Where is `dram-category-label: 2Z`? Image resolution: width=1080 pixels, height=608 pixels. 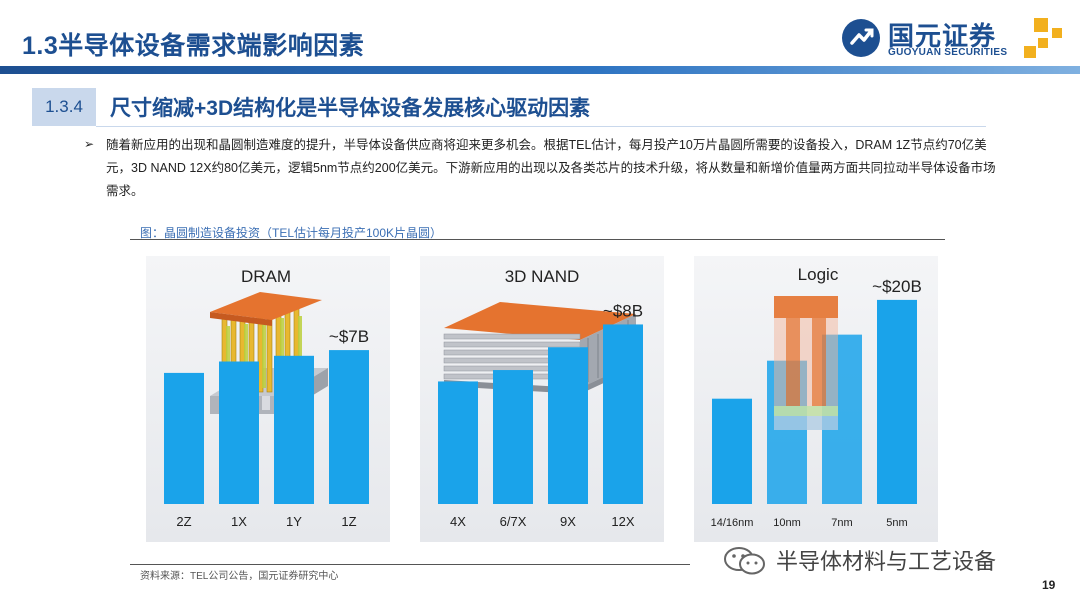 dram-category-label: 2Z is located at coordinates (183, 521).